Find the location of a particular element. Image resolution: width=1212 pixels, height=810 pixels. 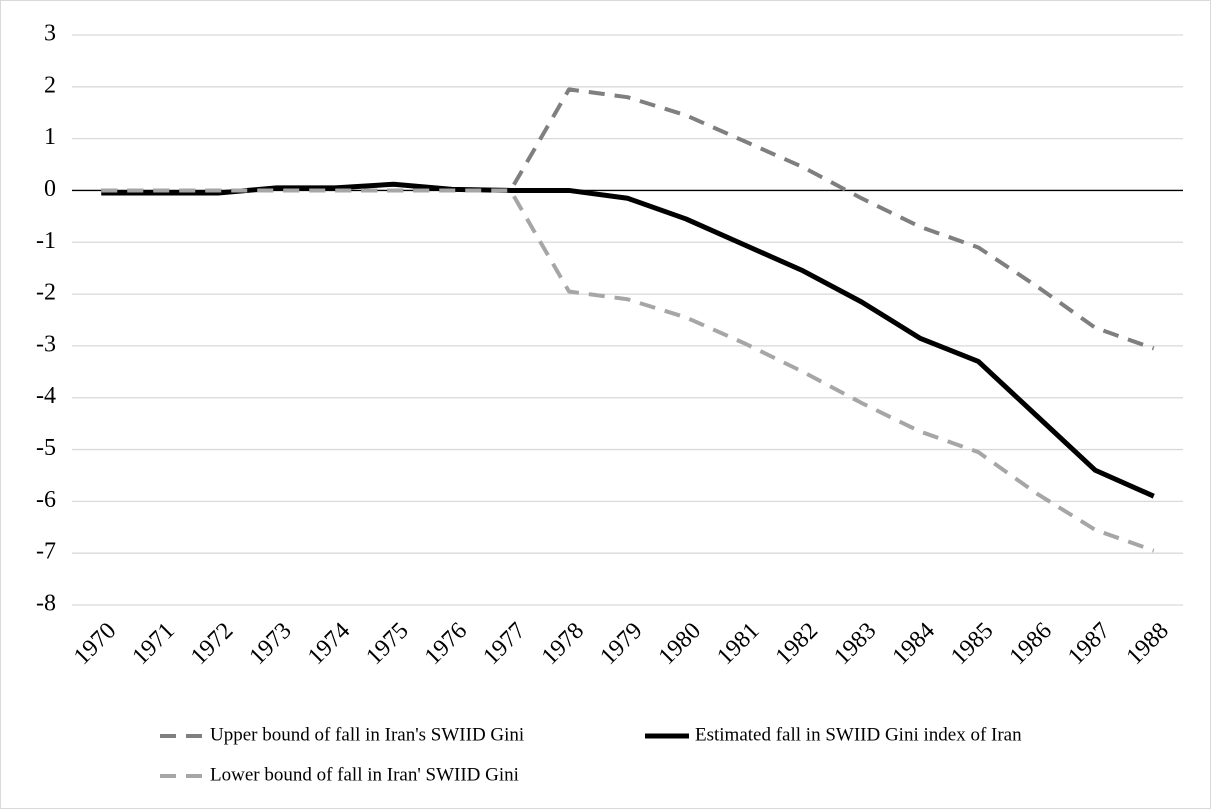

y-tick-label: 2 is located at coordinates (50, 85).